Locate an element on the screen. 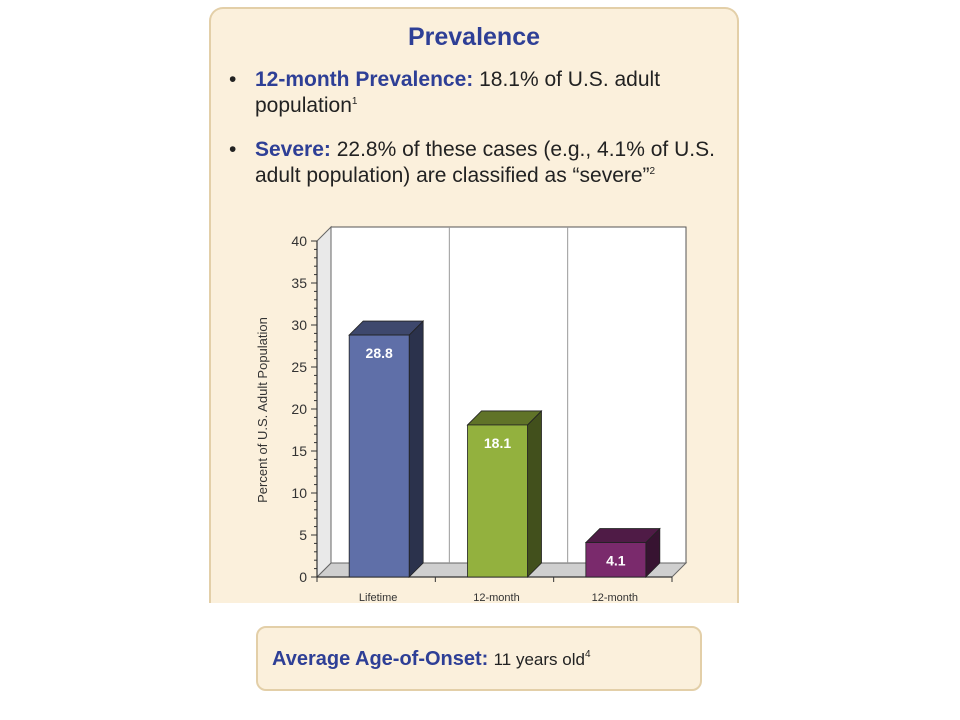  bar-value-label: 4.1 is located at coordinates (616, 561).